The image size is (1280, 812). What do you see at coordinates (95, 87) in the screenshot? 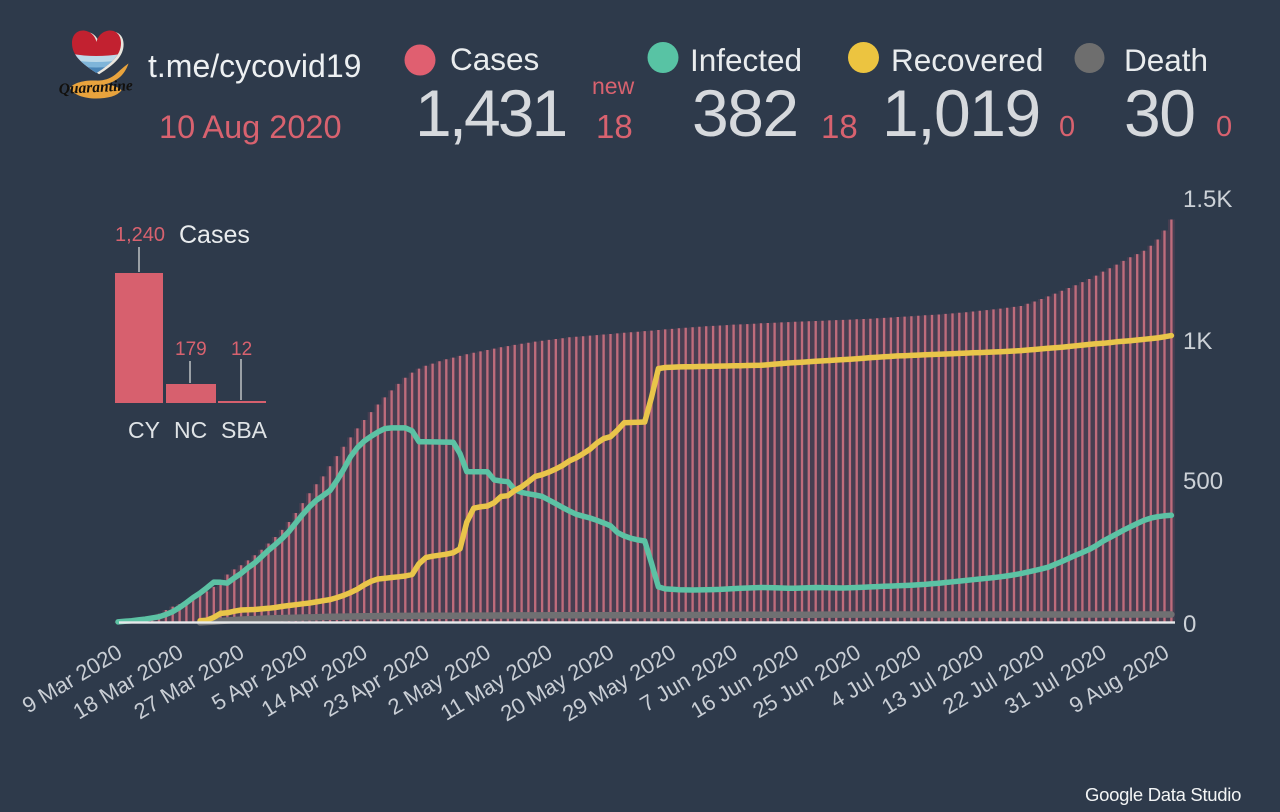
I see `svg-text: Quarantine` at bounding box center [95, 87].